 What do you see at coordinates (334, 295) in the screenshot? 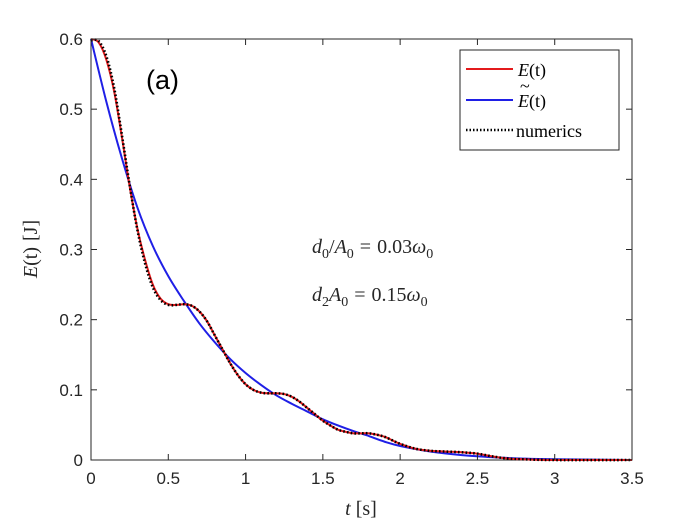
I see `annot2-lhs2-sym: A` at bounding box center [334, 295].